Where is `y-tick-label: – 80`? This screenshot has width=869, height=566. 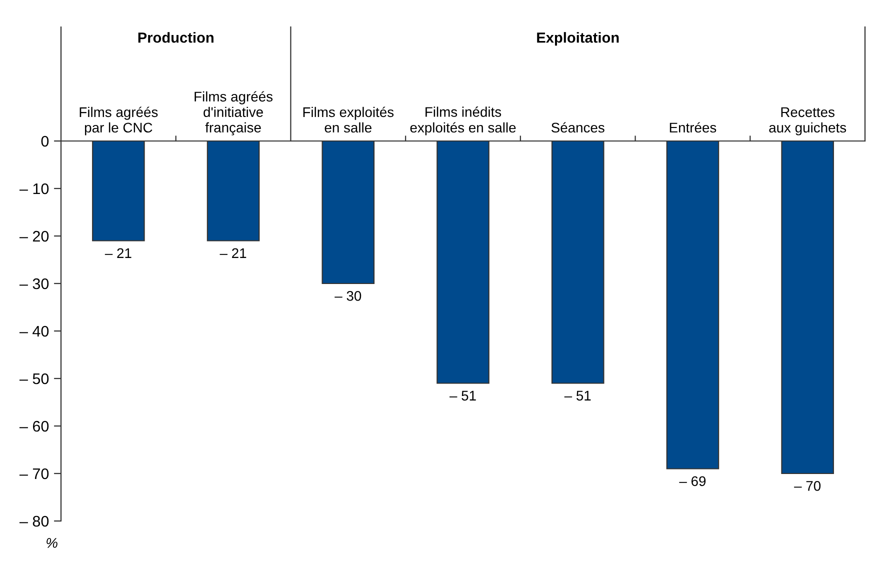
y-tick-label: – 80 is located at coordinates (34, 521).